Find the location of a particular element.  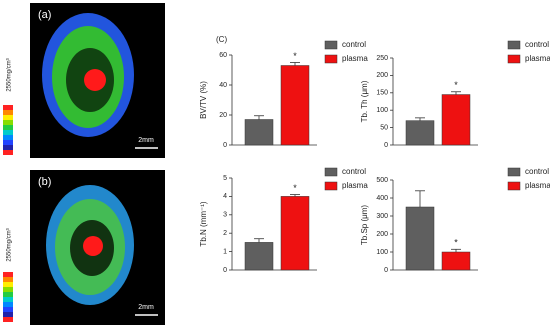

y-tick-label: 3 is located at coordinates (225, 215).